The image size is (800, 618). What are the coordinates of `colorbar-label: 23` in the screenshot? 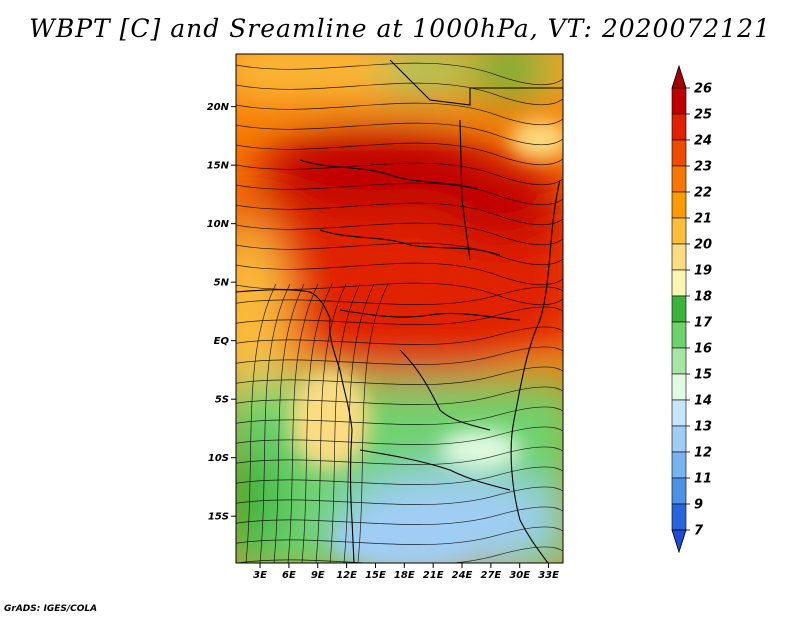 It's located at (703, 167).